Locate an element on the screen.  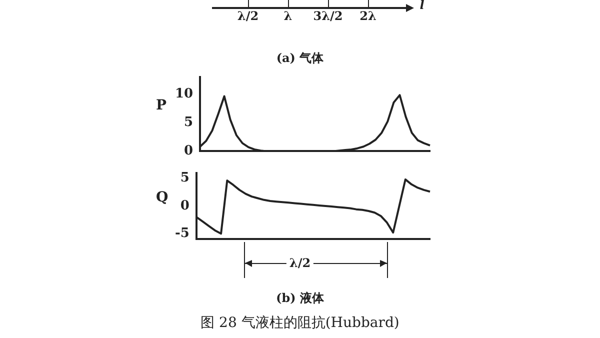
caption: 图 28 气液柱的阻抗(Hubbard) is located at coordinates (300, 323).